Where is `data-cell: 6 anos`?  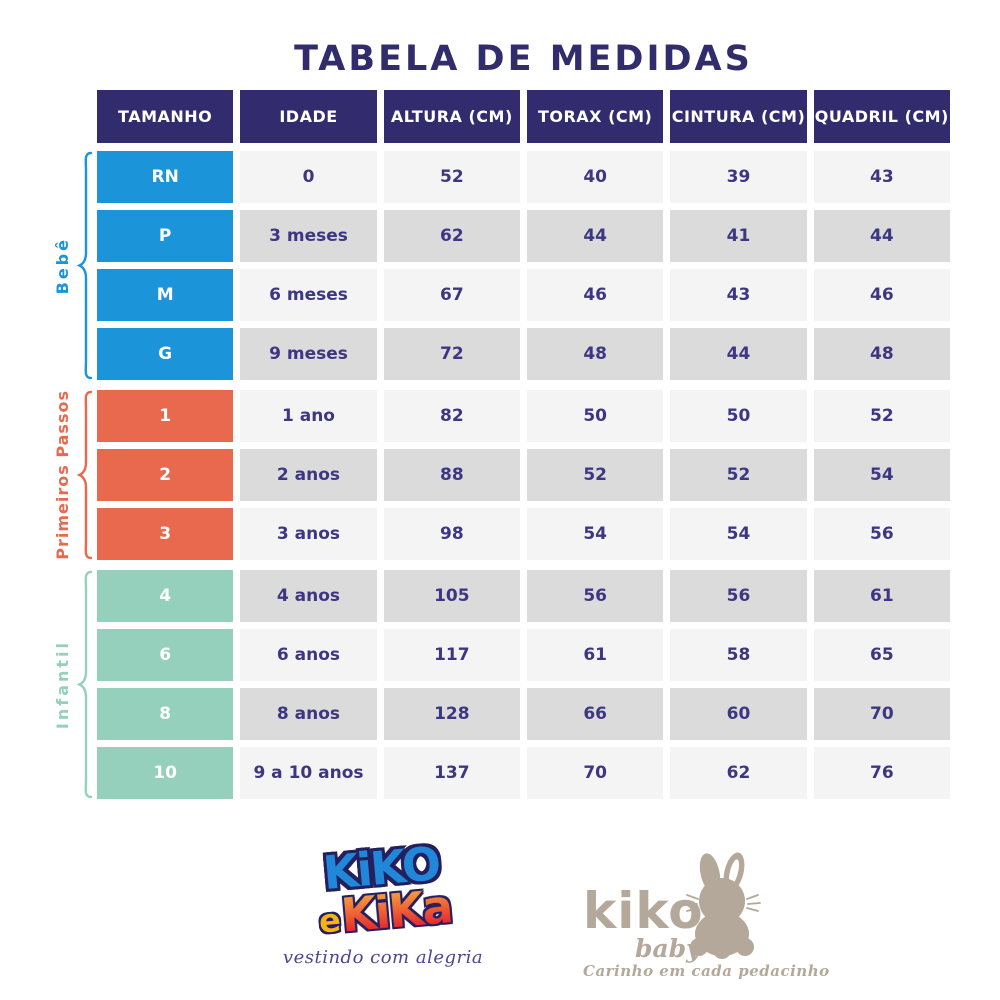
data-cell: 6 anos is located at coordinates (308, 655).